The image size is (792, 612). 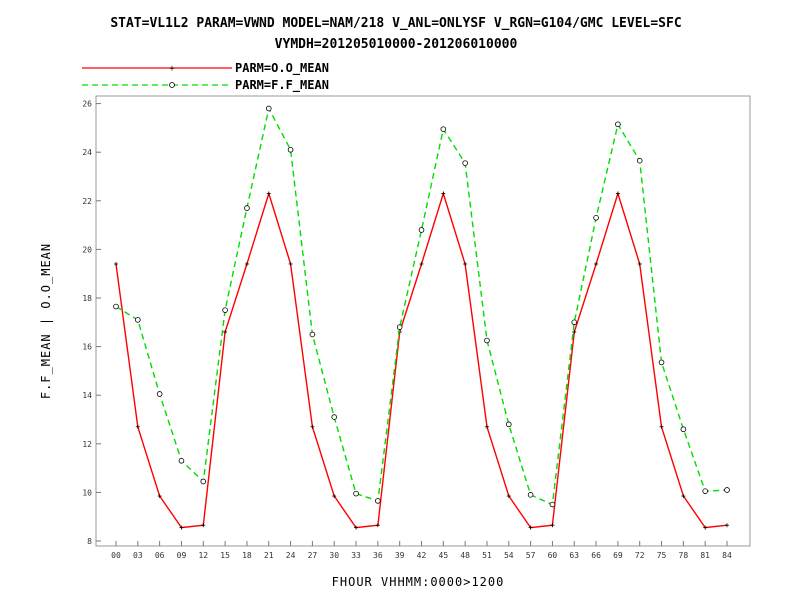 What do you see at coordinates (334, 555) in the screenshot?
I see `x-tick-label: 30` at bounding box center [334, 555].